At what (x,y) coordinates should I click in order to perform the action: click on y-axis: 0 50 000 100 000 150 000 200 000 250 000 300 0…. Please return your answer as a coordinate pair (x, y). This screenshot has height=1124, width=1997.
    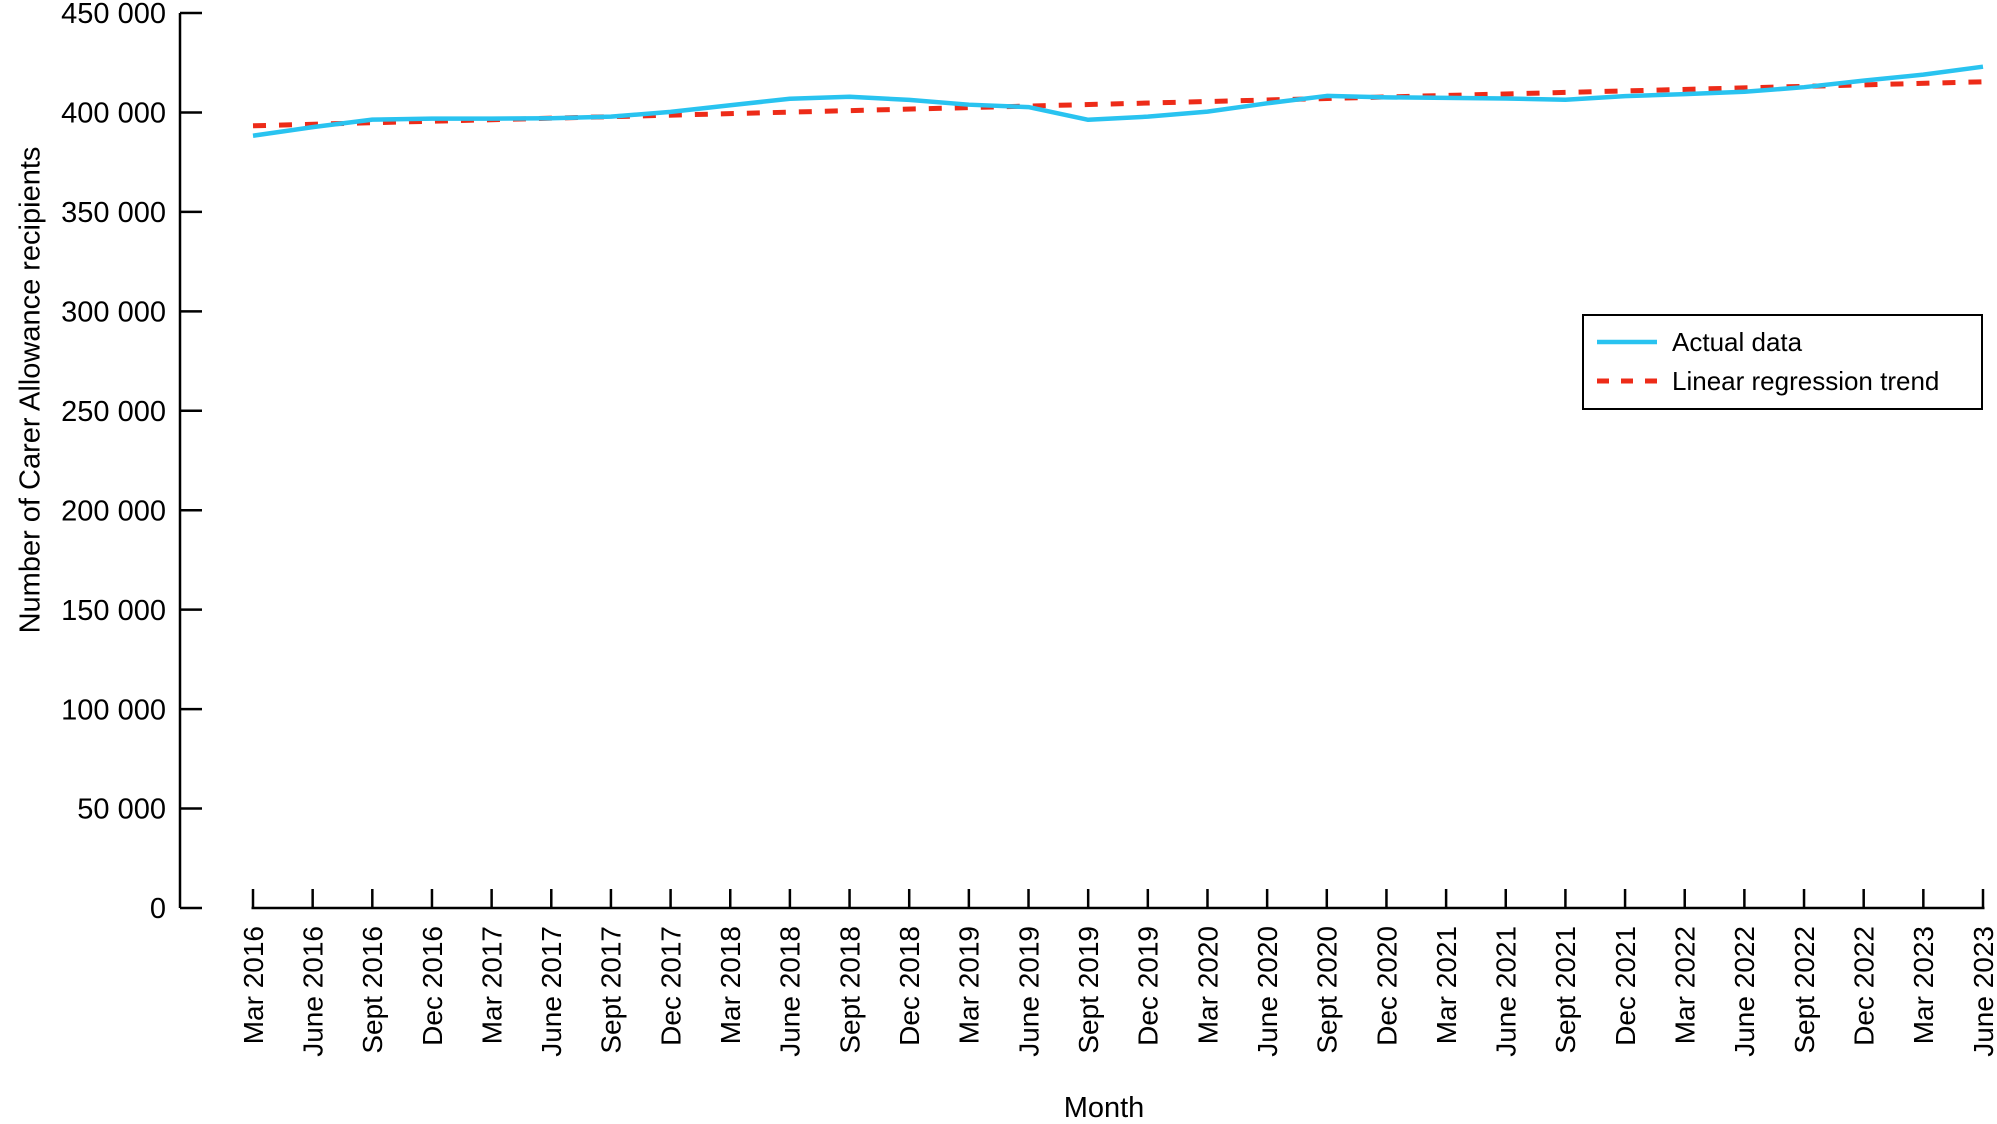
    Looking at the image, I should click on (131, 462).